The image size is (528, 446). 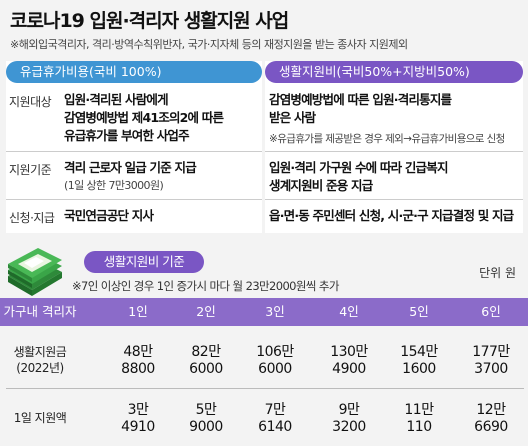 I want to click on table-cell: 3만 4910, so click(x=138, y=418).